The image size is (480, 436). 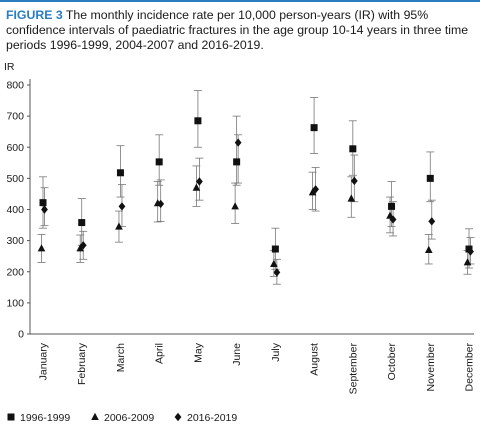 What do you see at coordinates (15, 179) in the screenshot?
I see `y-tick-label: 500` at bounding box center [15, 179].